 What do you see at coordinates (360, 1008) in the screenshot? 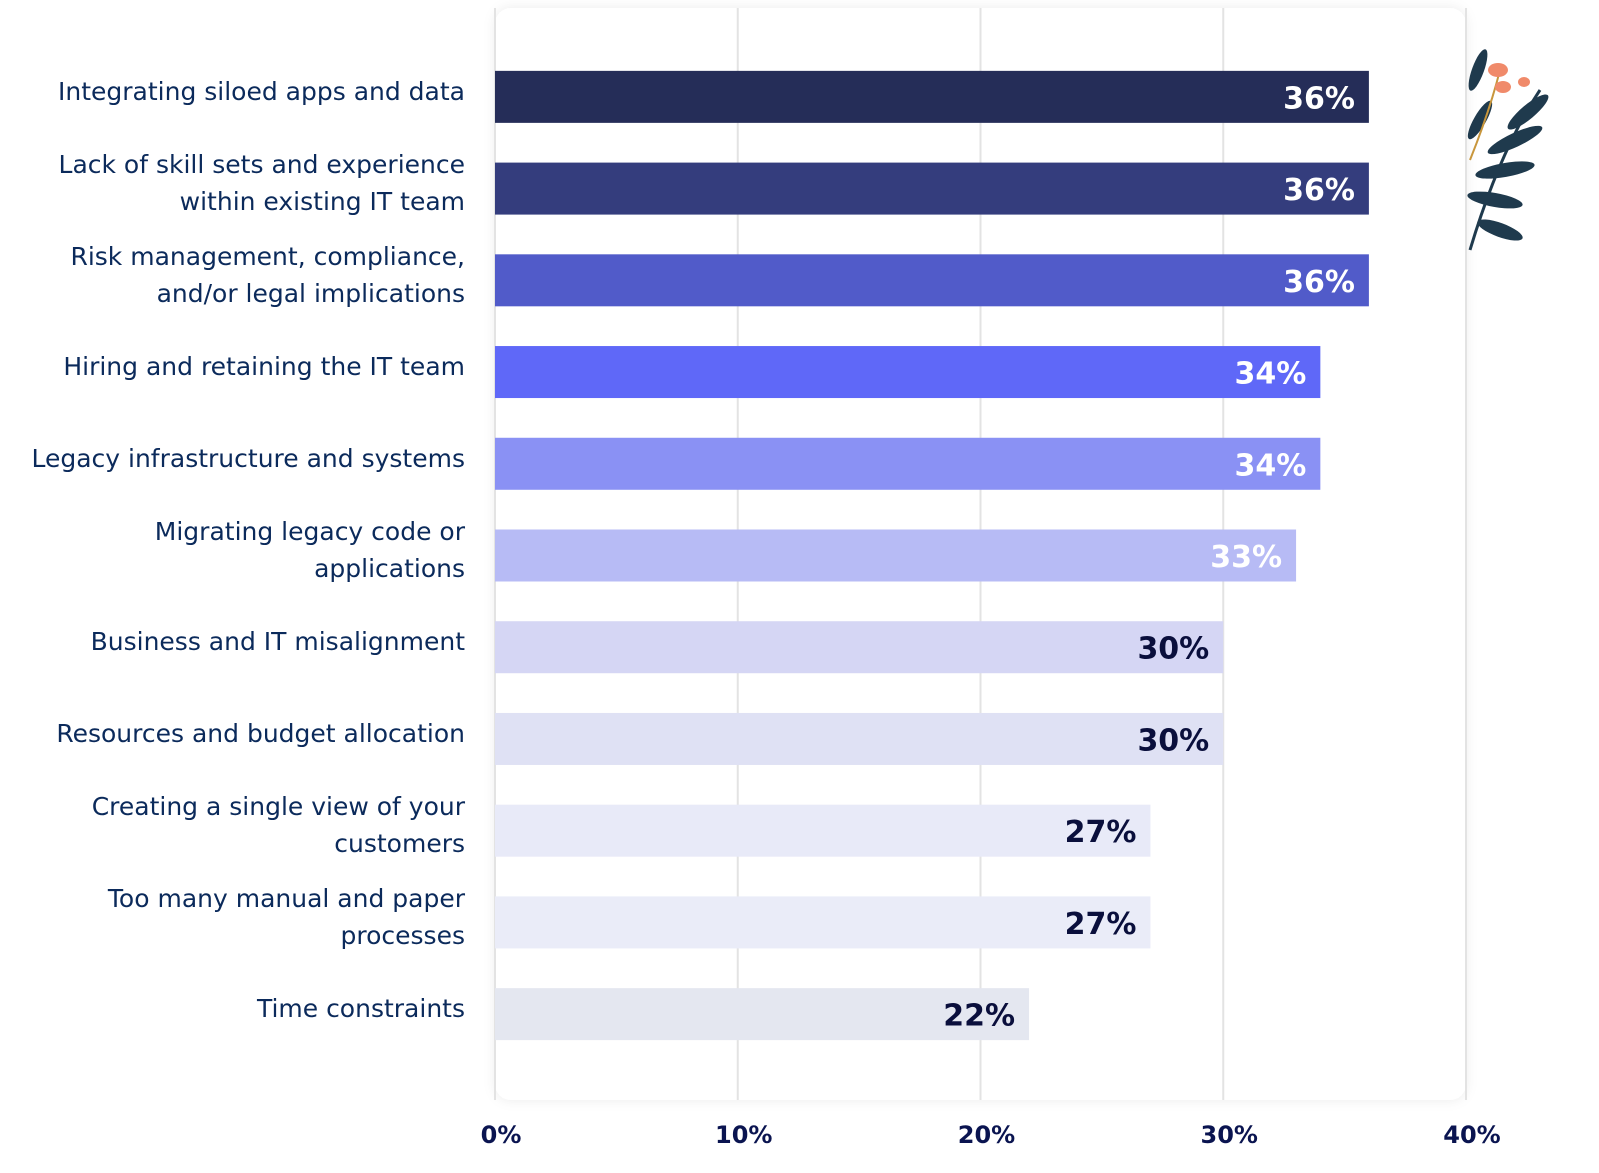
I see `category-label: Time constraints` at bounding box center [360, 1008].